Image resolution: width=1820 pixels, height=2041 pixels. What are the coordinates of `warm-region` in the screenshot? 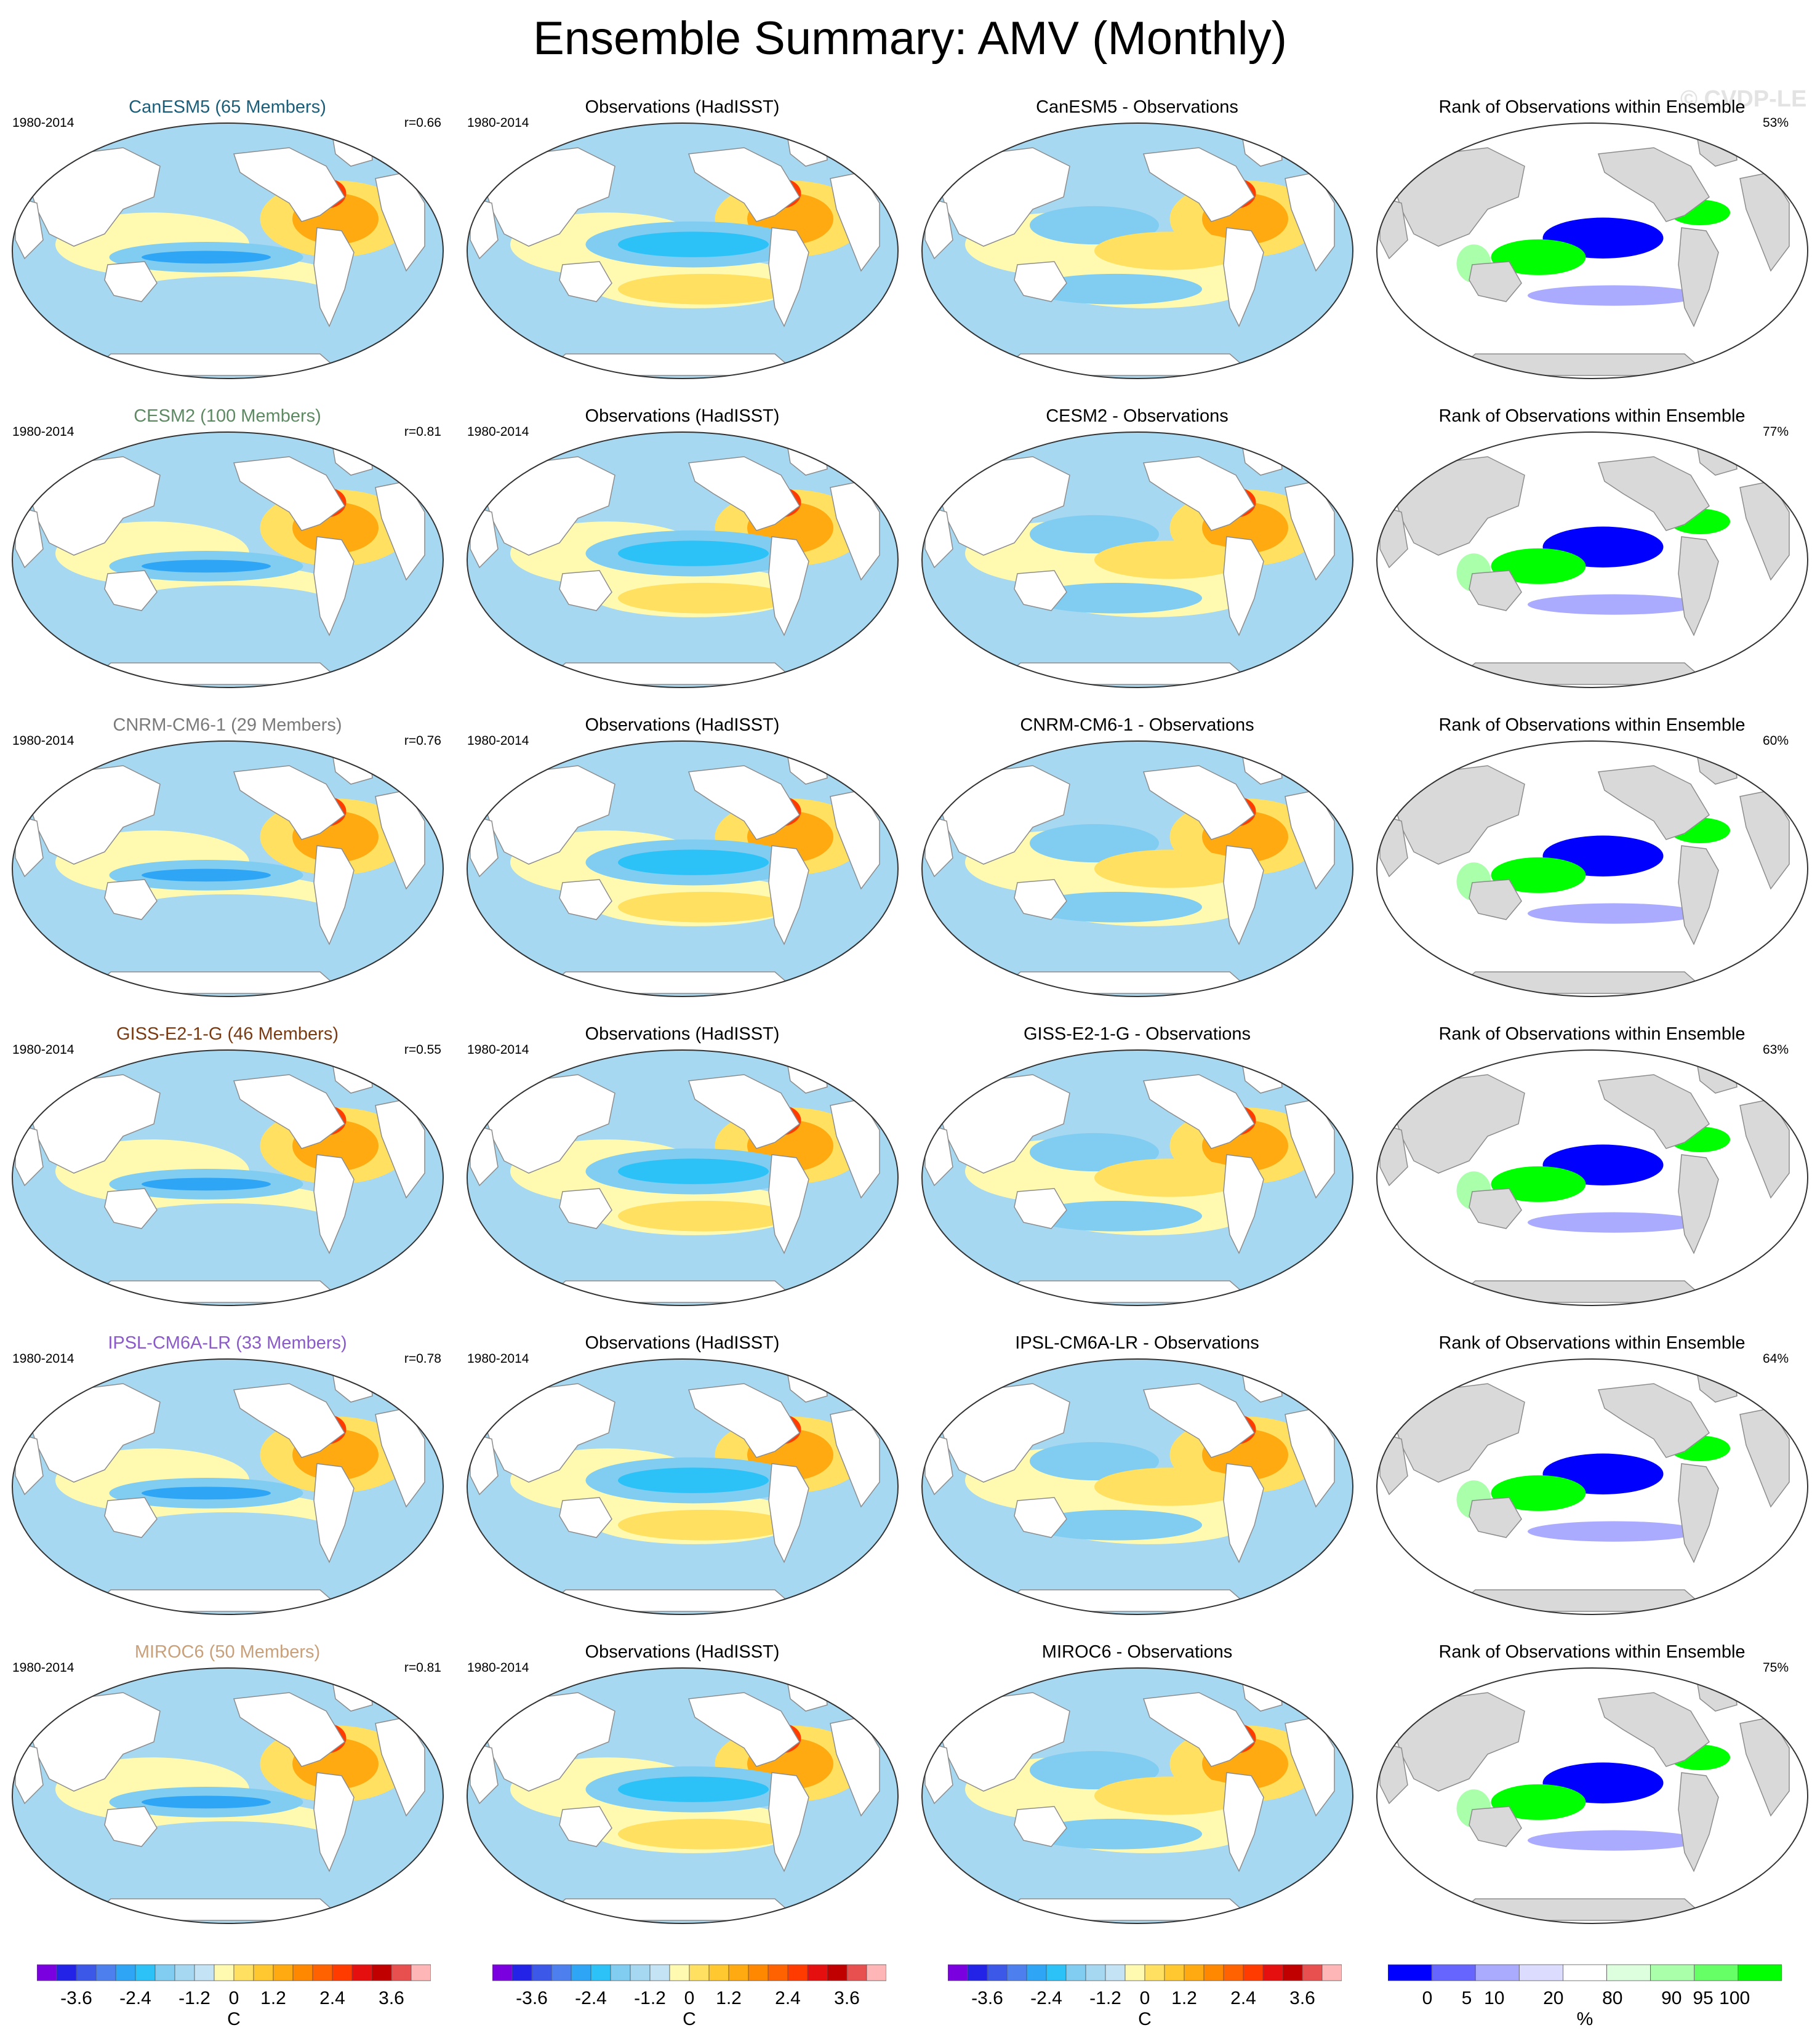 It's located at (1169, 1795).